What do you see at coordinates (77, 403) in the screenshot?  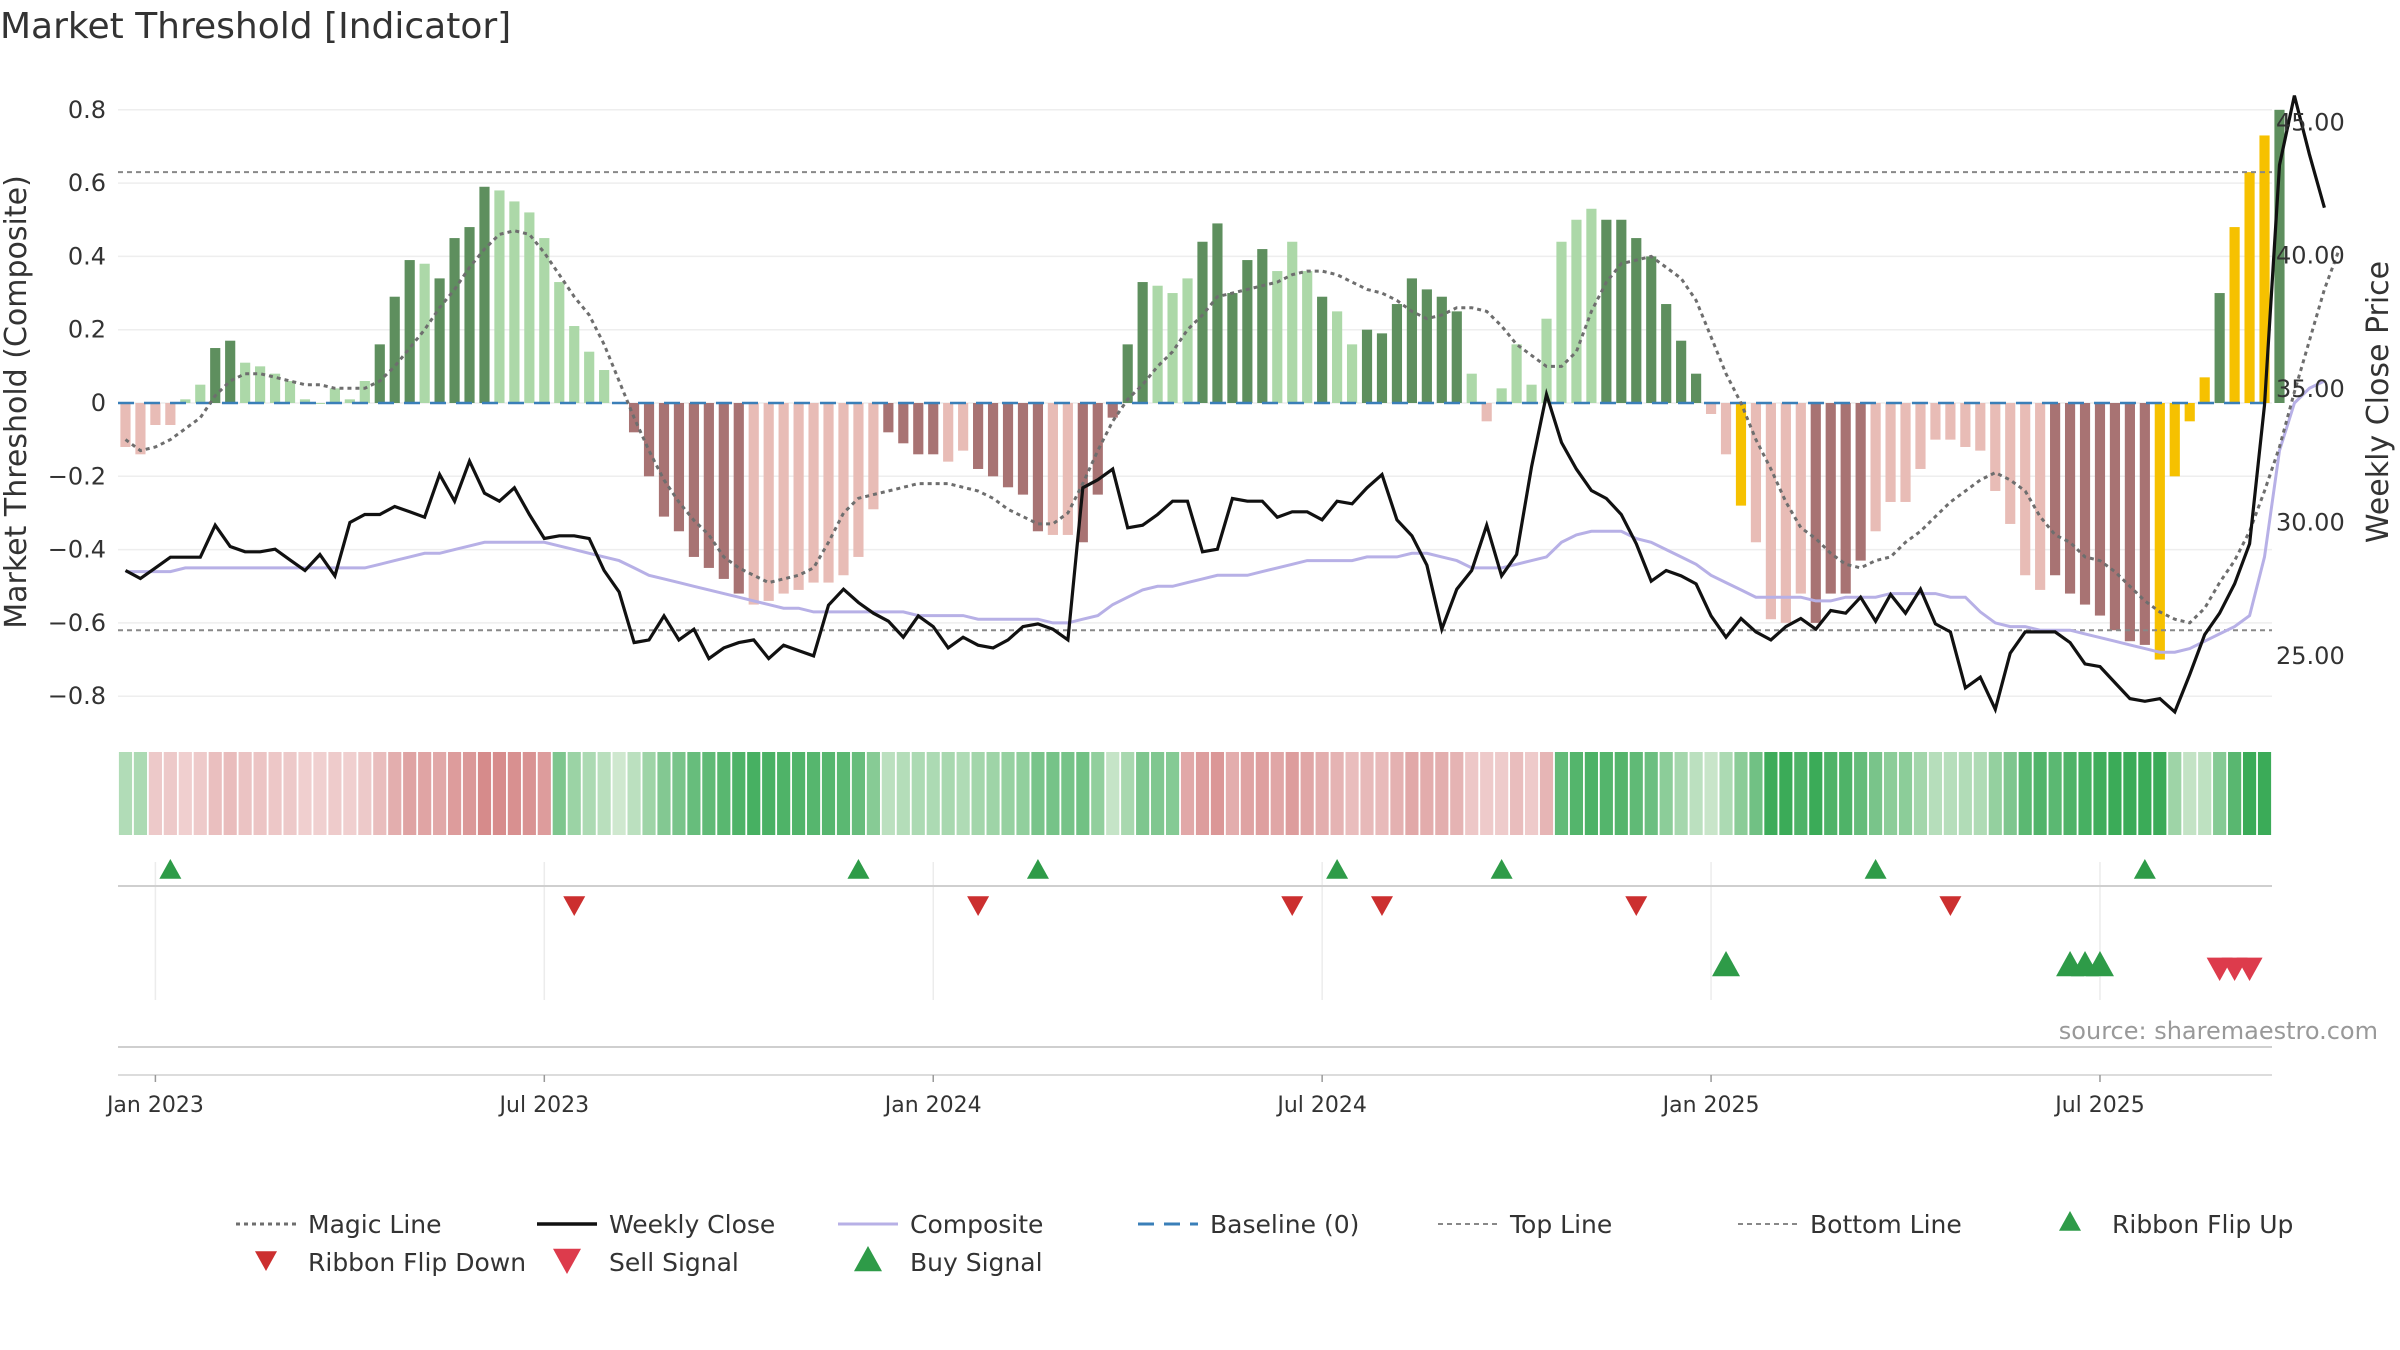 I see `y-axis-ticks: 0.8 0.6 0.4 0.2 0 −0.2 −0.4 −0.6 −0.8` at bounding box center [77, 403].